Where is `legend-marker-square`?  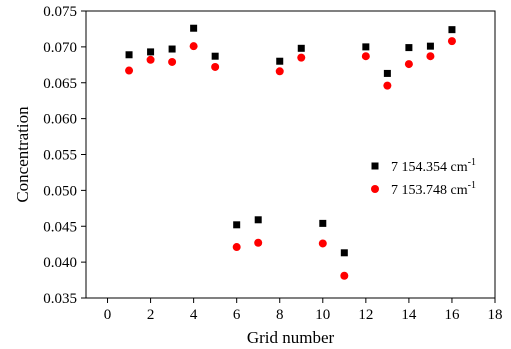
legend-marker-square is located at coordinates (375, 166).